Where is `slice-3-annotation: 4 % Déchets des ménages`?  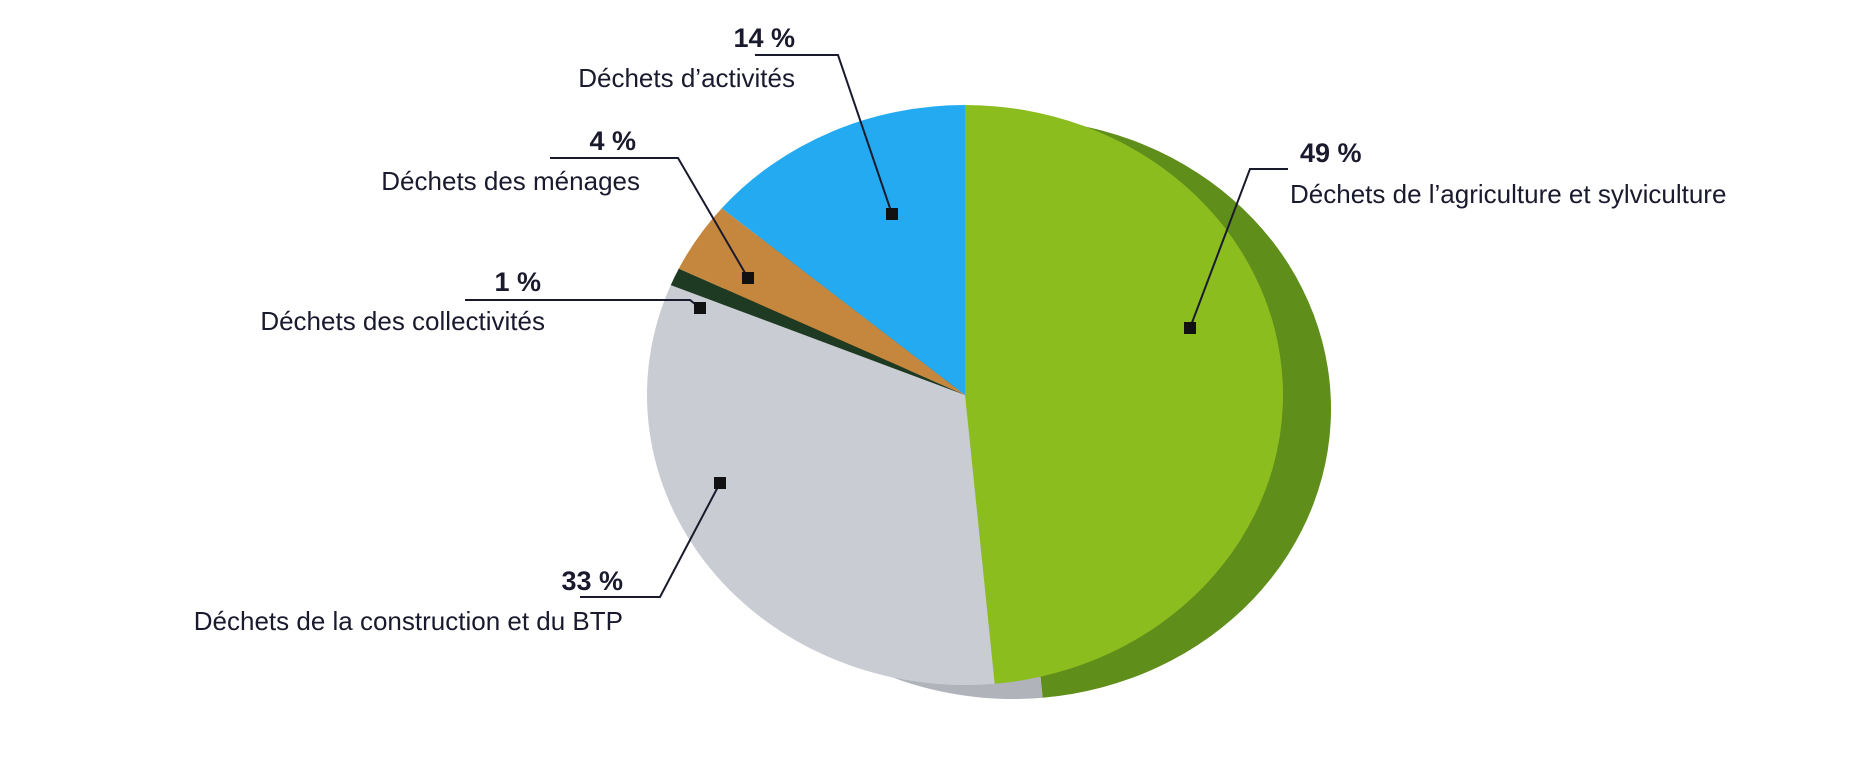
slice-3-annotation: 4 % Déchets des ménages is located at coordinates (567, 205).